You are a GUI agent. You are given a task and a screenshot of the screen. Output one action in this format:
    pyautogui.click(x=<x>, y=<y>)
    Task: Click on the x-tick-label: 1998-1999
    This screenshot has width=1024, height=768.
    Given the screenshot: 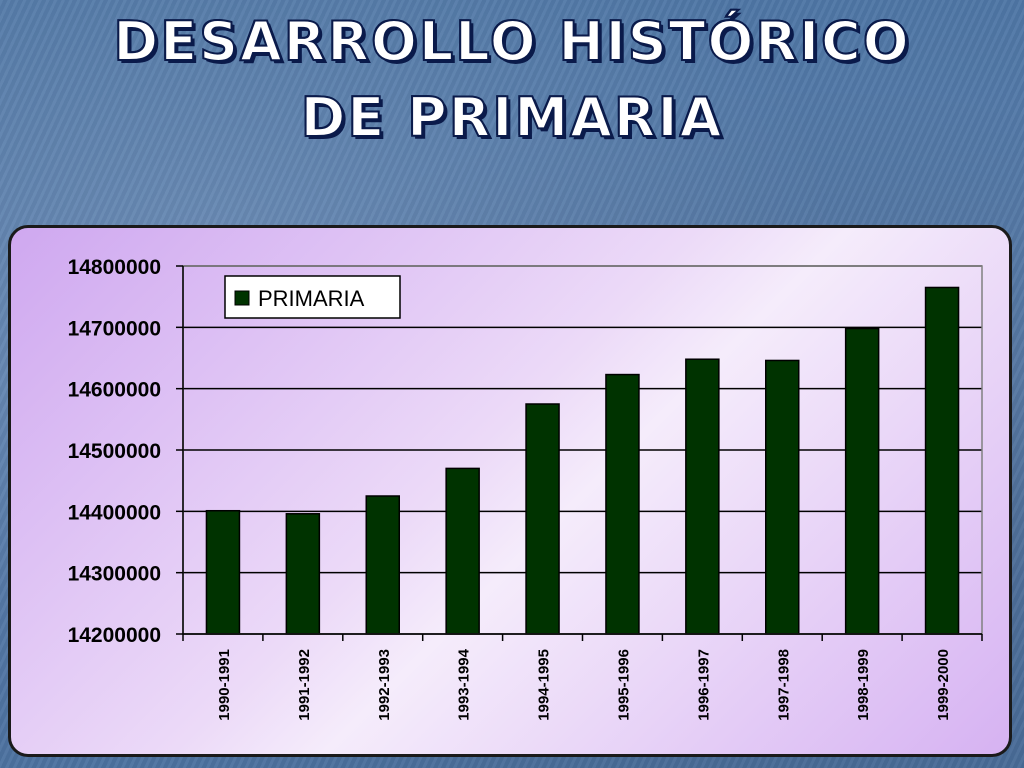 What is the action you would take?
    pyautogui.click(x=863, y=685)
    